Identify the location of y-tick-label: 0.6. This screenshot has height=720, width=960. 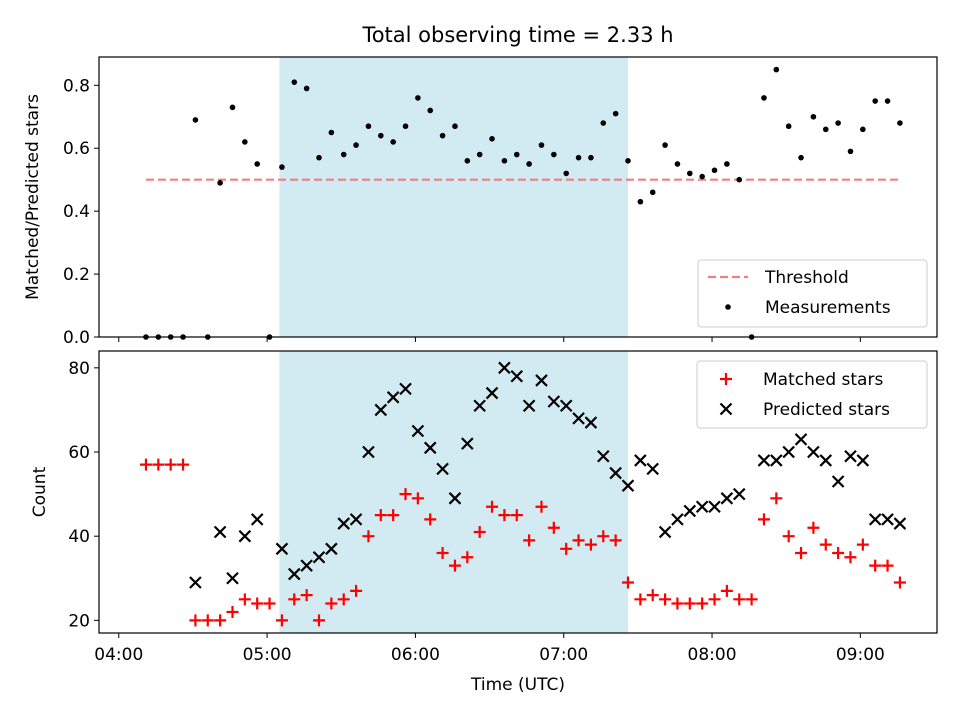
(76, 149).